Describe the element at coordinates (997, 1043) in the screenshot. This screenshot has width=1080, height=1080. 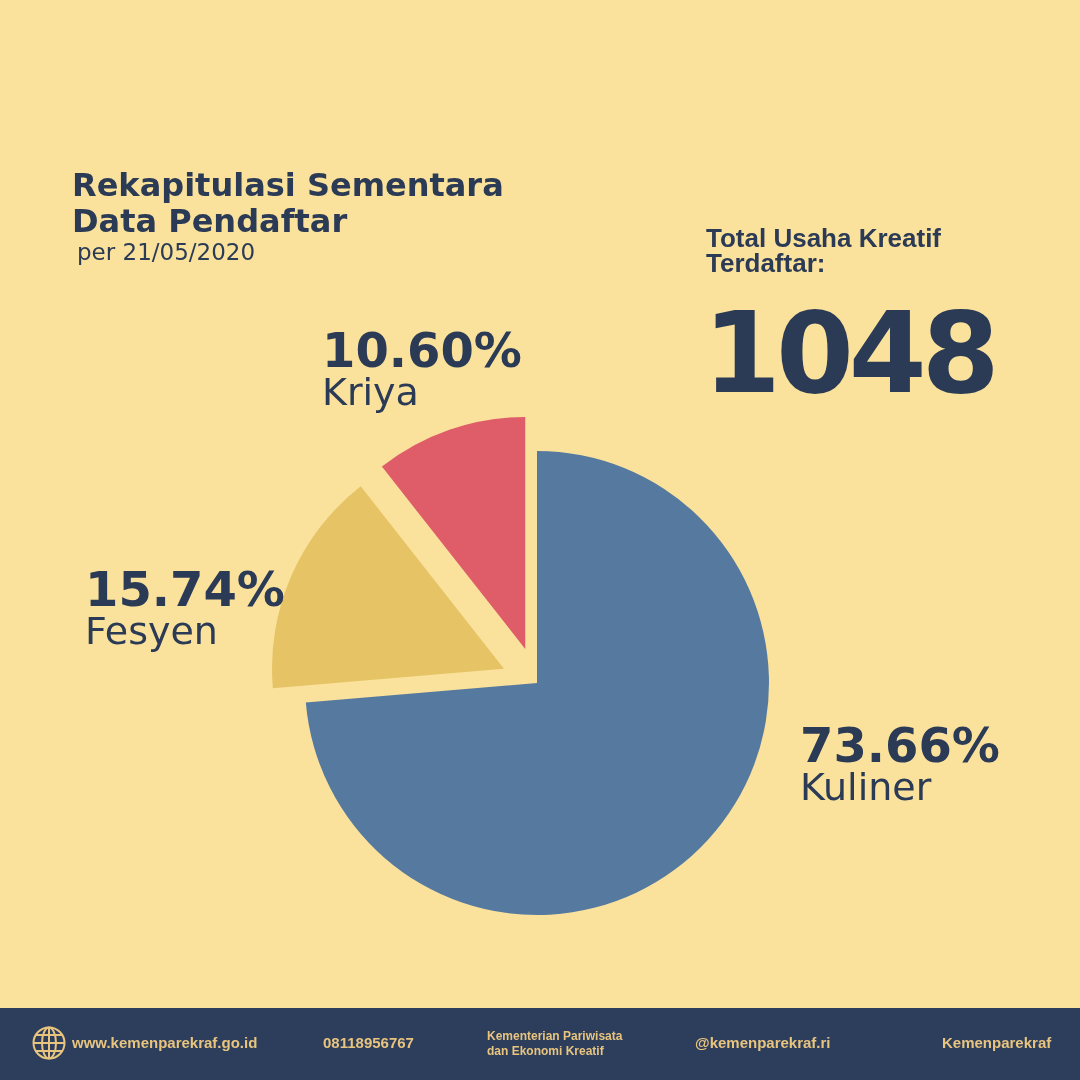
I see `text: Kemenparekraf` at that location.